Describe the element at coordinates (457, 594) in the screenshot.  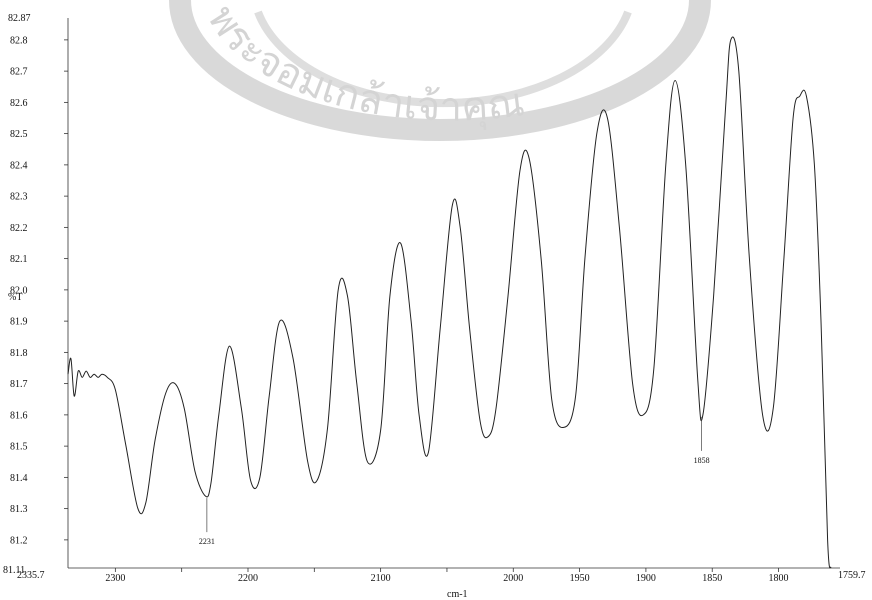
I see `x-axis-title: cm-1` at that location.